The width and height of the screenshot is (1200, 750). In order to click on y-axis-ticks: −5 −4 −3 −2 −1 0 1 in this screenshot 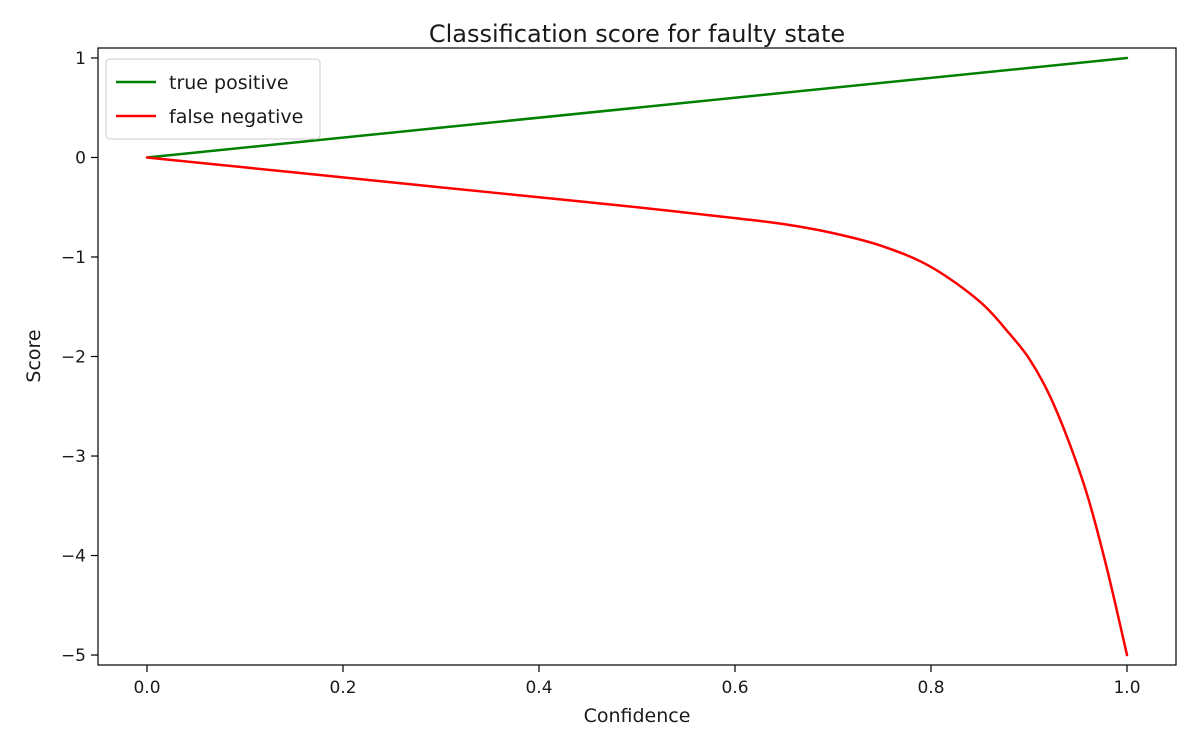, I will do `click(79, 357)`.